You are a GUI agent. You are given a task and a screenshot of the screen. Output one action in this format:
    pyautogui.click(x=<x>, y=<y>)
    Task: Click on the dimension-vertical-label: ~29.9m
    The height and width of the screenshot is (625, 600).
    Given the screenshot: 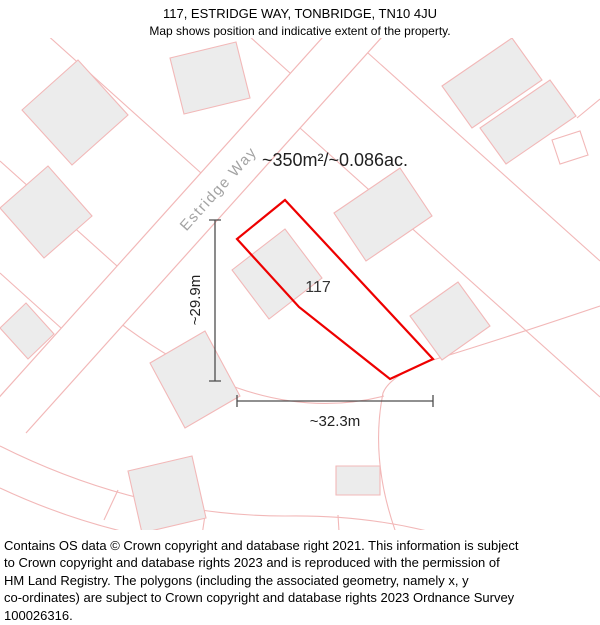 What is the action you would take?
    pyautogui.click(x=195, y=300)
    